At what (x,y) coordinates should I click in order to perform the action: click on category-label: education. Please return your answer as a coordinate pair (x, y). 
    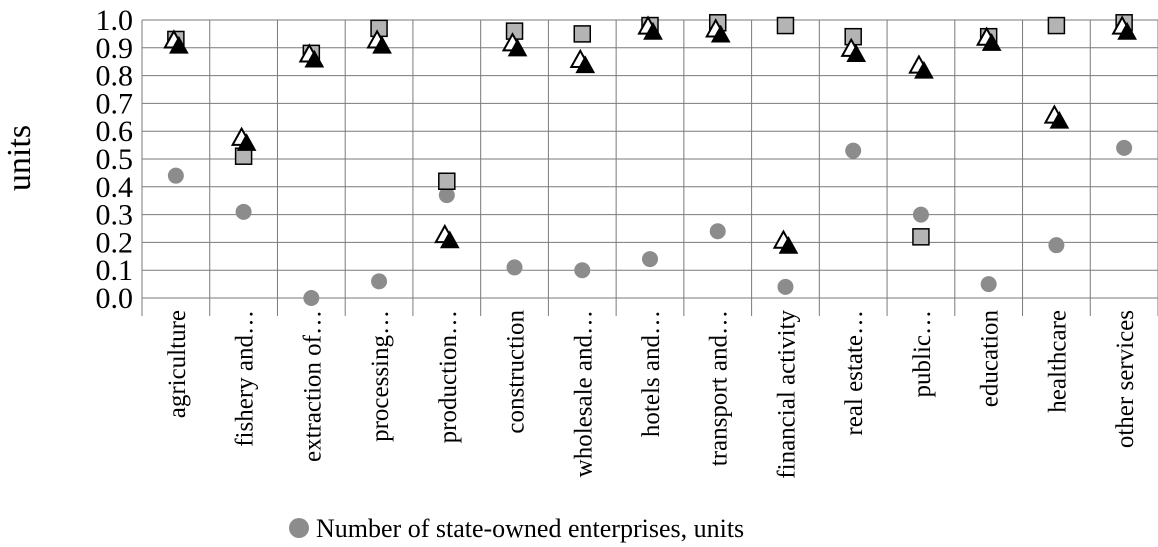
    Looking at the image, I should click on (990, 359).